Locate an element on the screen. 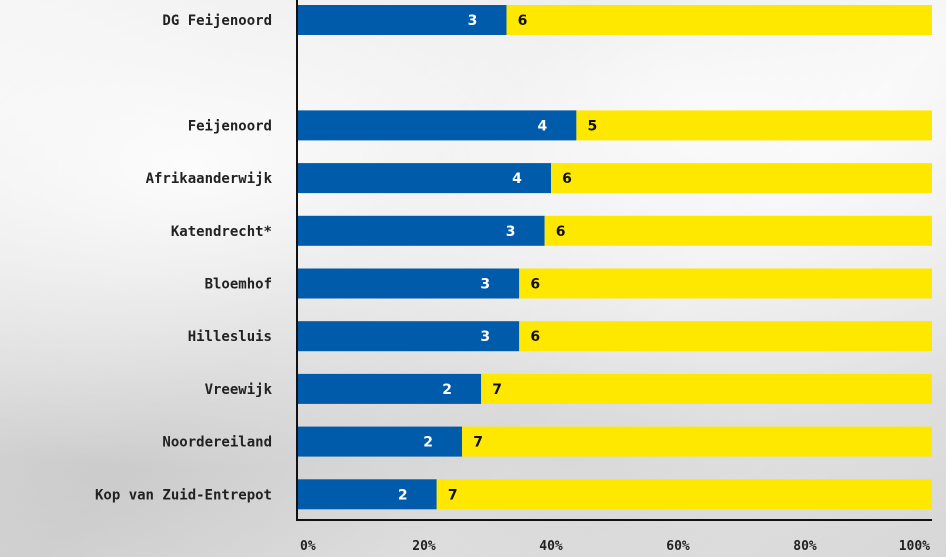 The height and width of the screenshot is (557, 946). tick-labels-group: 0% 20% 40% 60% 80% 100% is located at coordinates (615, 546).